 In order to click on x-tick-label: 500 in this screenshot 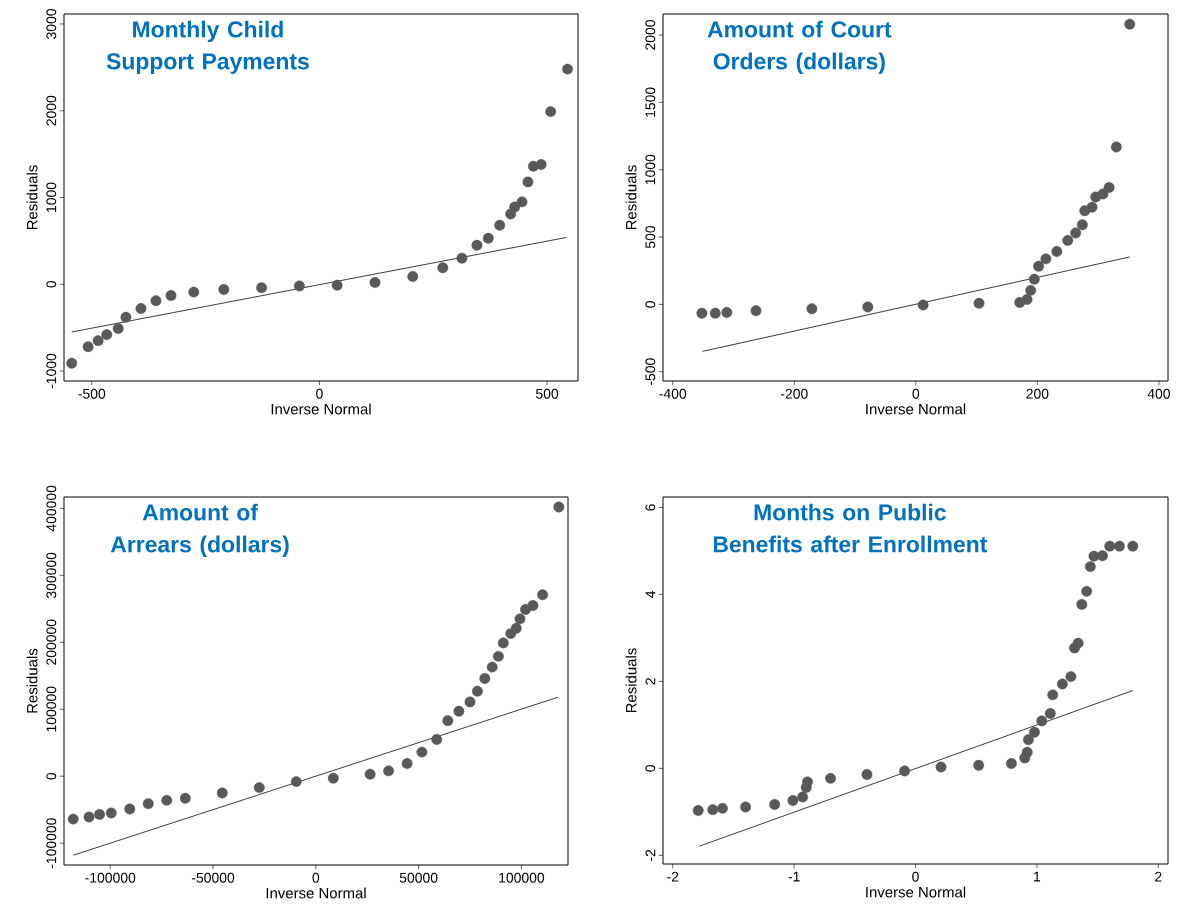, I will do `click(547, 393)`.